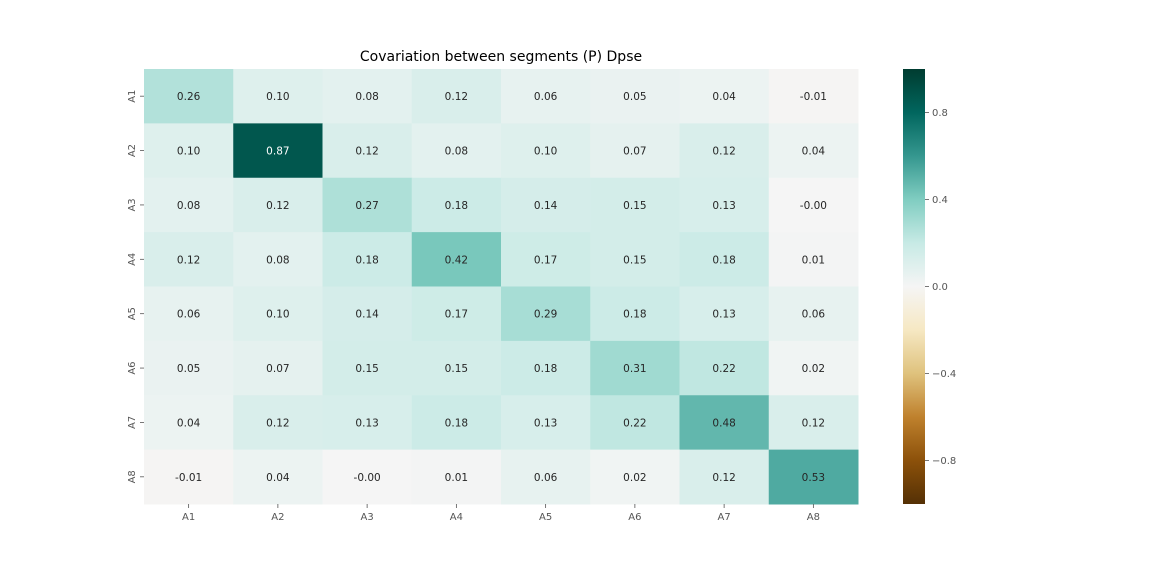  What do you see at coordinates (501, 513) in the screenshot?
I see `x-axis: A1 A2 A3 A4 A5 A6 A7 A8` at bounding box center [501, 513].